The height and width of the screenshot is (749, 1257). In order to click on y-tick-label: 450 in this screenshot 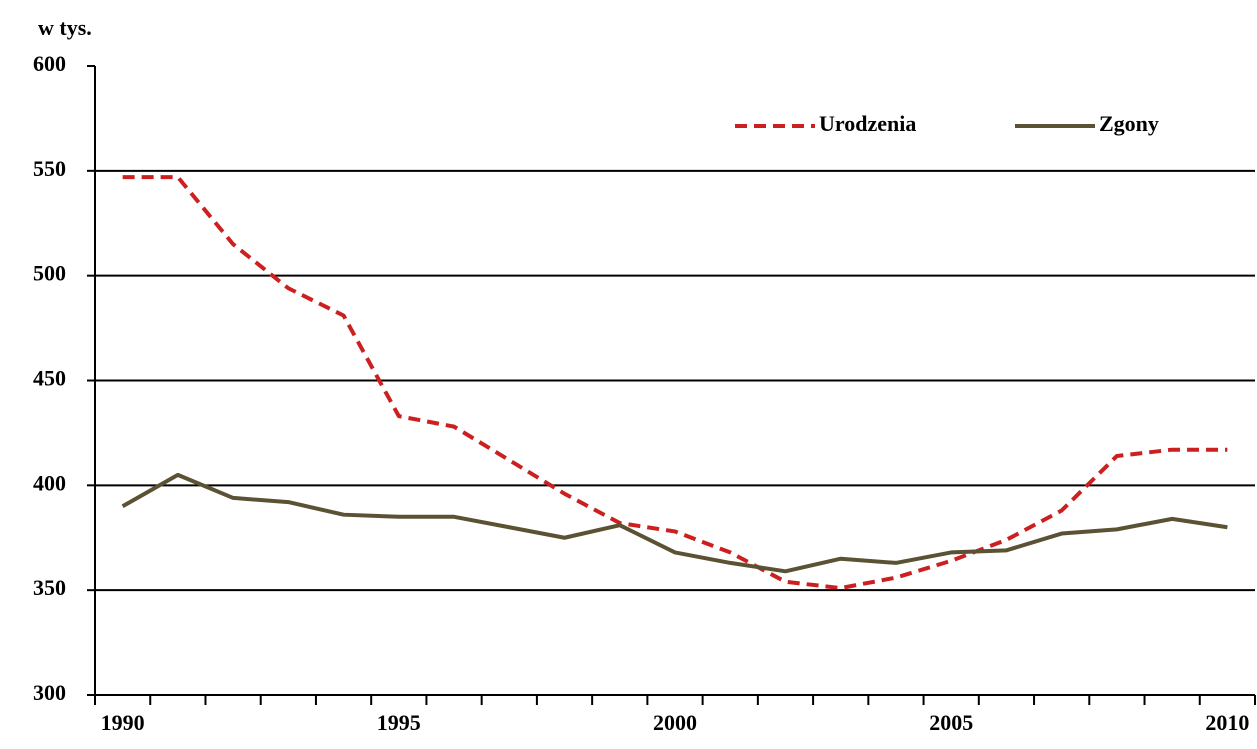, I will do `click(49, 378)`.